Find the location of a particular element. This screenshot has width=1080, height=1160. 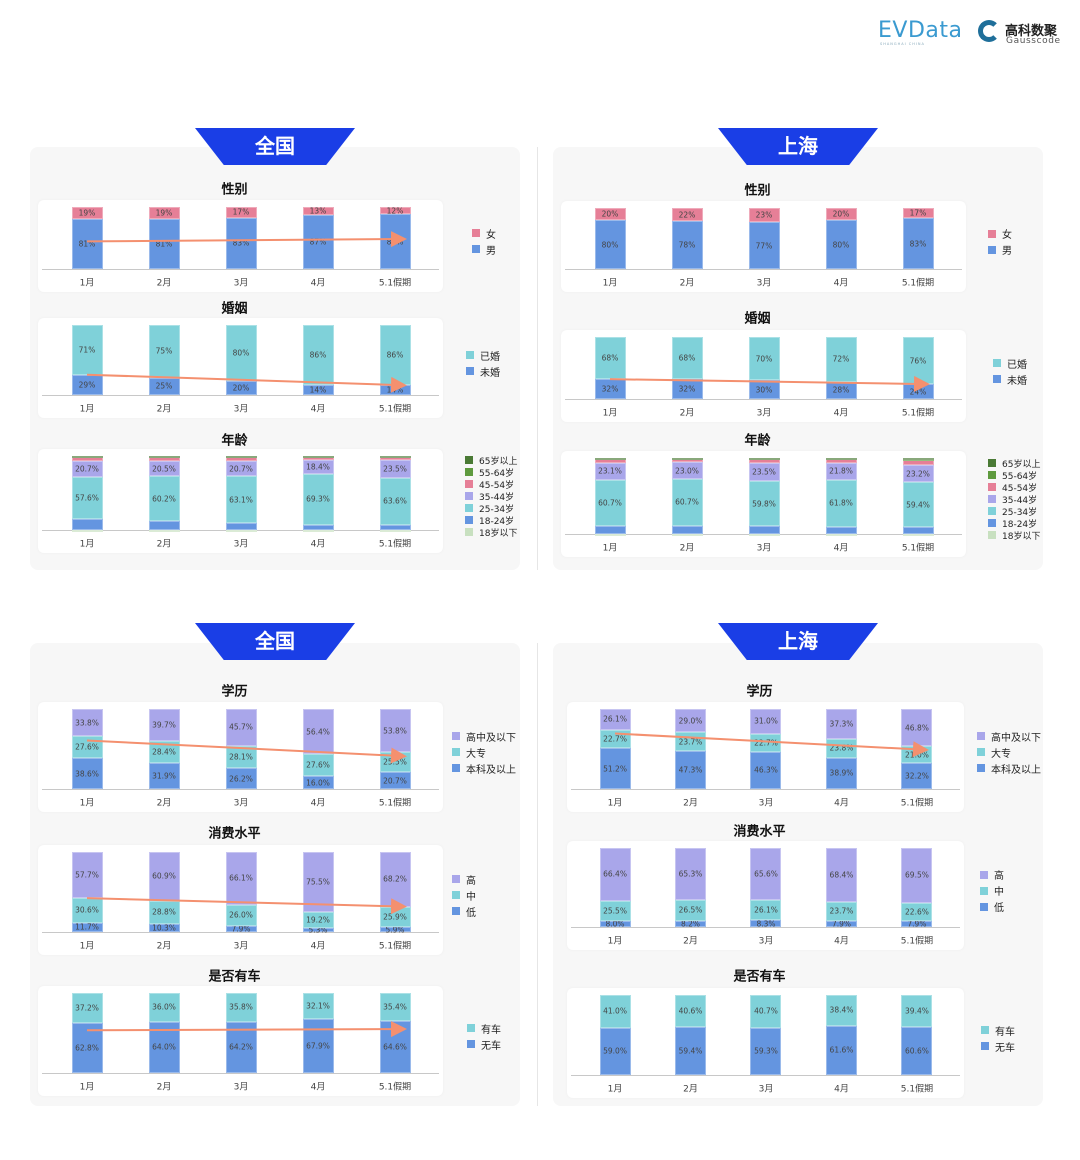

legend-item: 35-44岁 is located at coordinates (491, 496).